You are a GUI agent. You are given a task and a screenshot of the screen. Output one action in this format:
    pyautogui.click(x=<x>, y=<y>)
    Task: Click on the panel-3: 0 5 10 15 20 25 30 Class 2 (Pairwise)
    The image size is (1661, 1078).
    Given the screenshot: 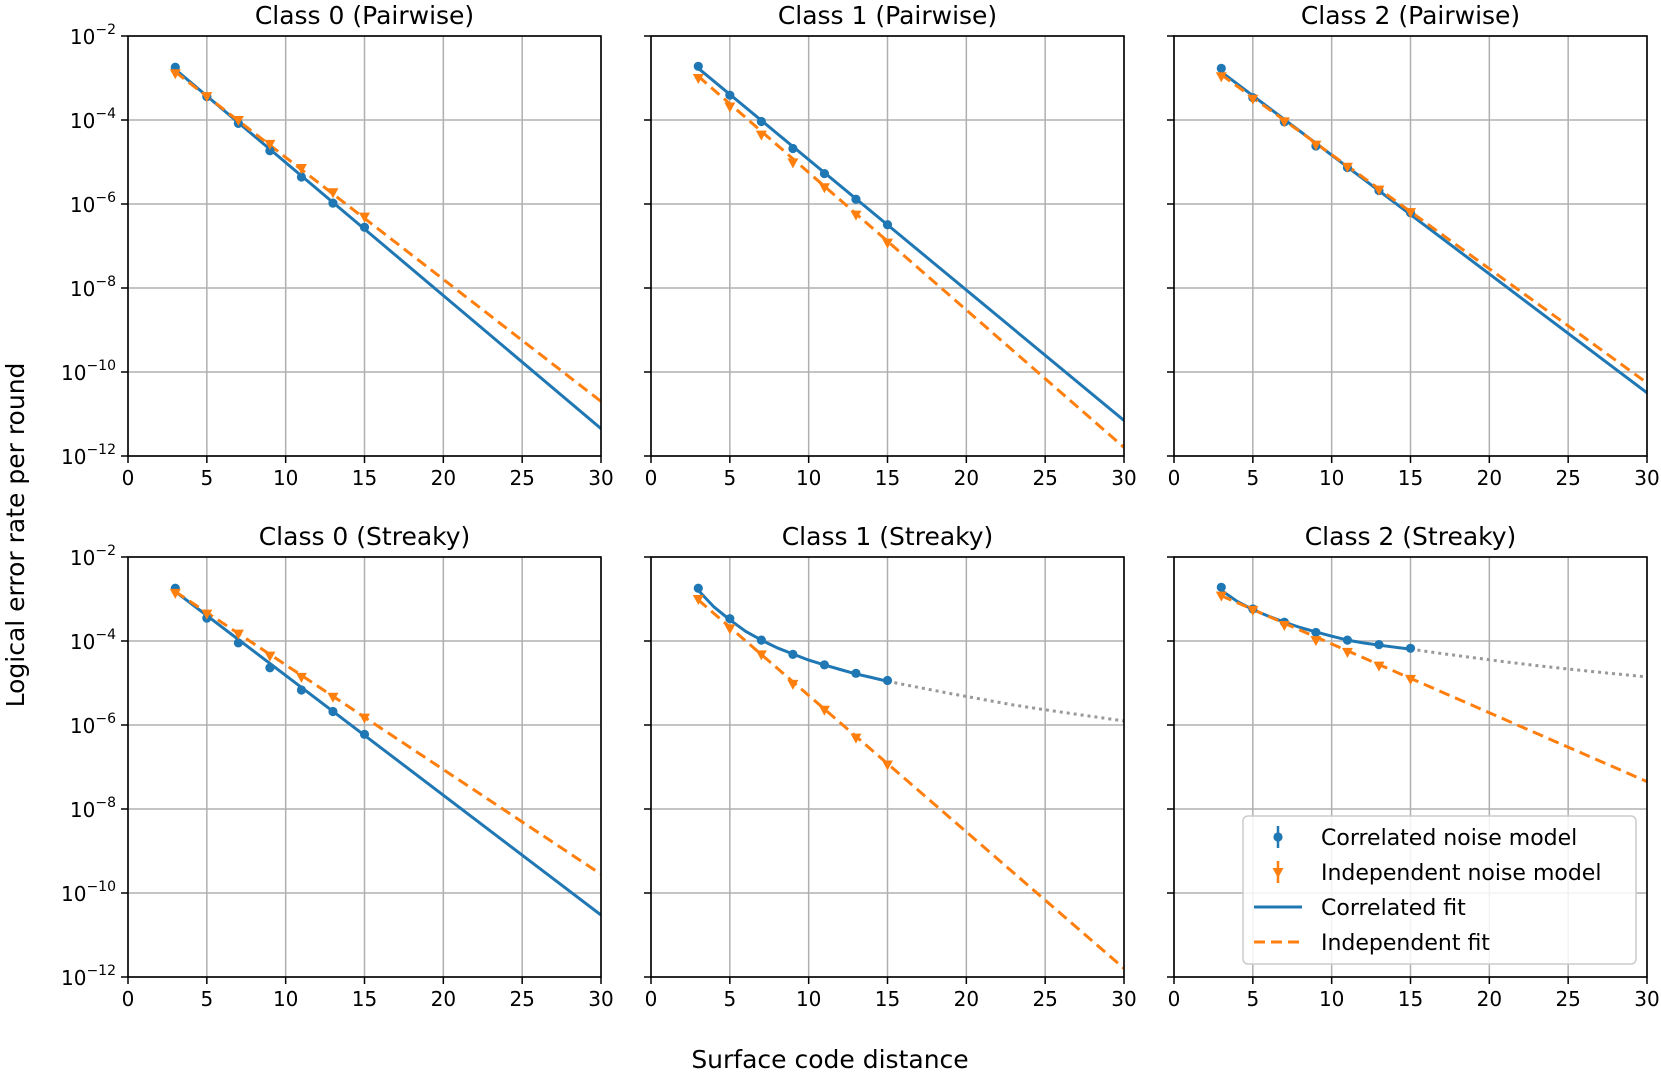 What is the action you would take?
    pyautogui.click(x=1413, y=245)
    